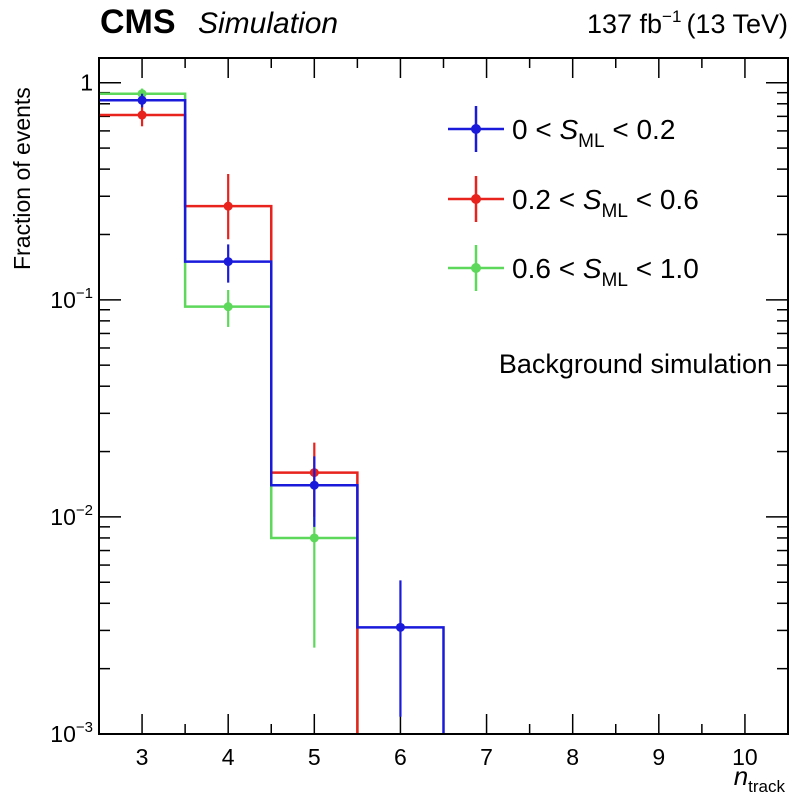 The height and width of the screenshot is (796, 797). What do you see at coordinates (84, 727) in the screenshot?
I see `y-tick-label-exponent: −3` at bounding box center [84, 727].